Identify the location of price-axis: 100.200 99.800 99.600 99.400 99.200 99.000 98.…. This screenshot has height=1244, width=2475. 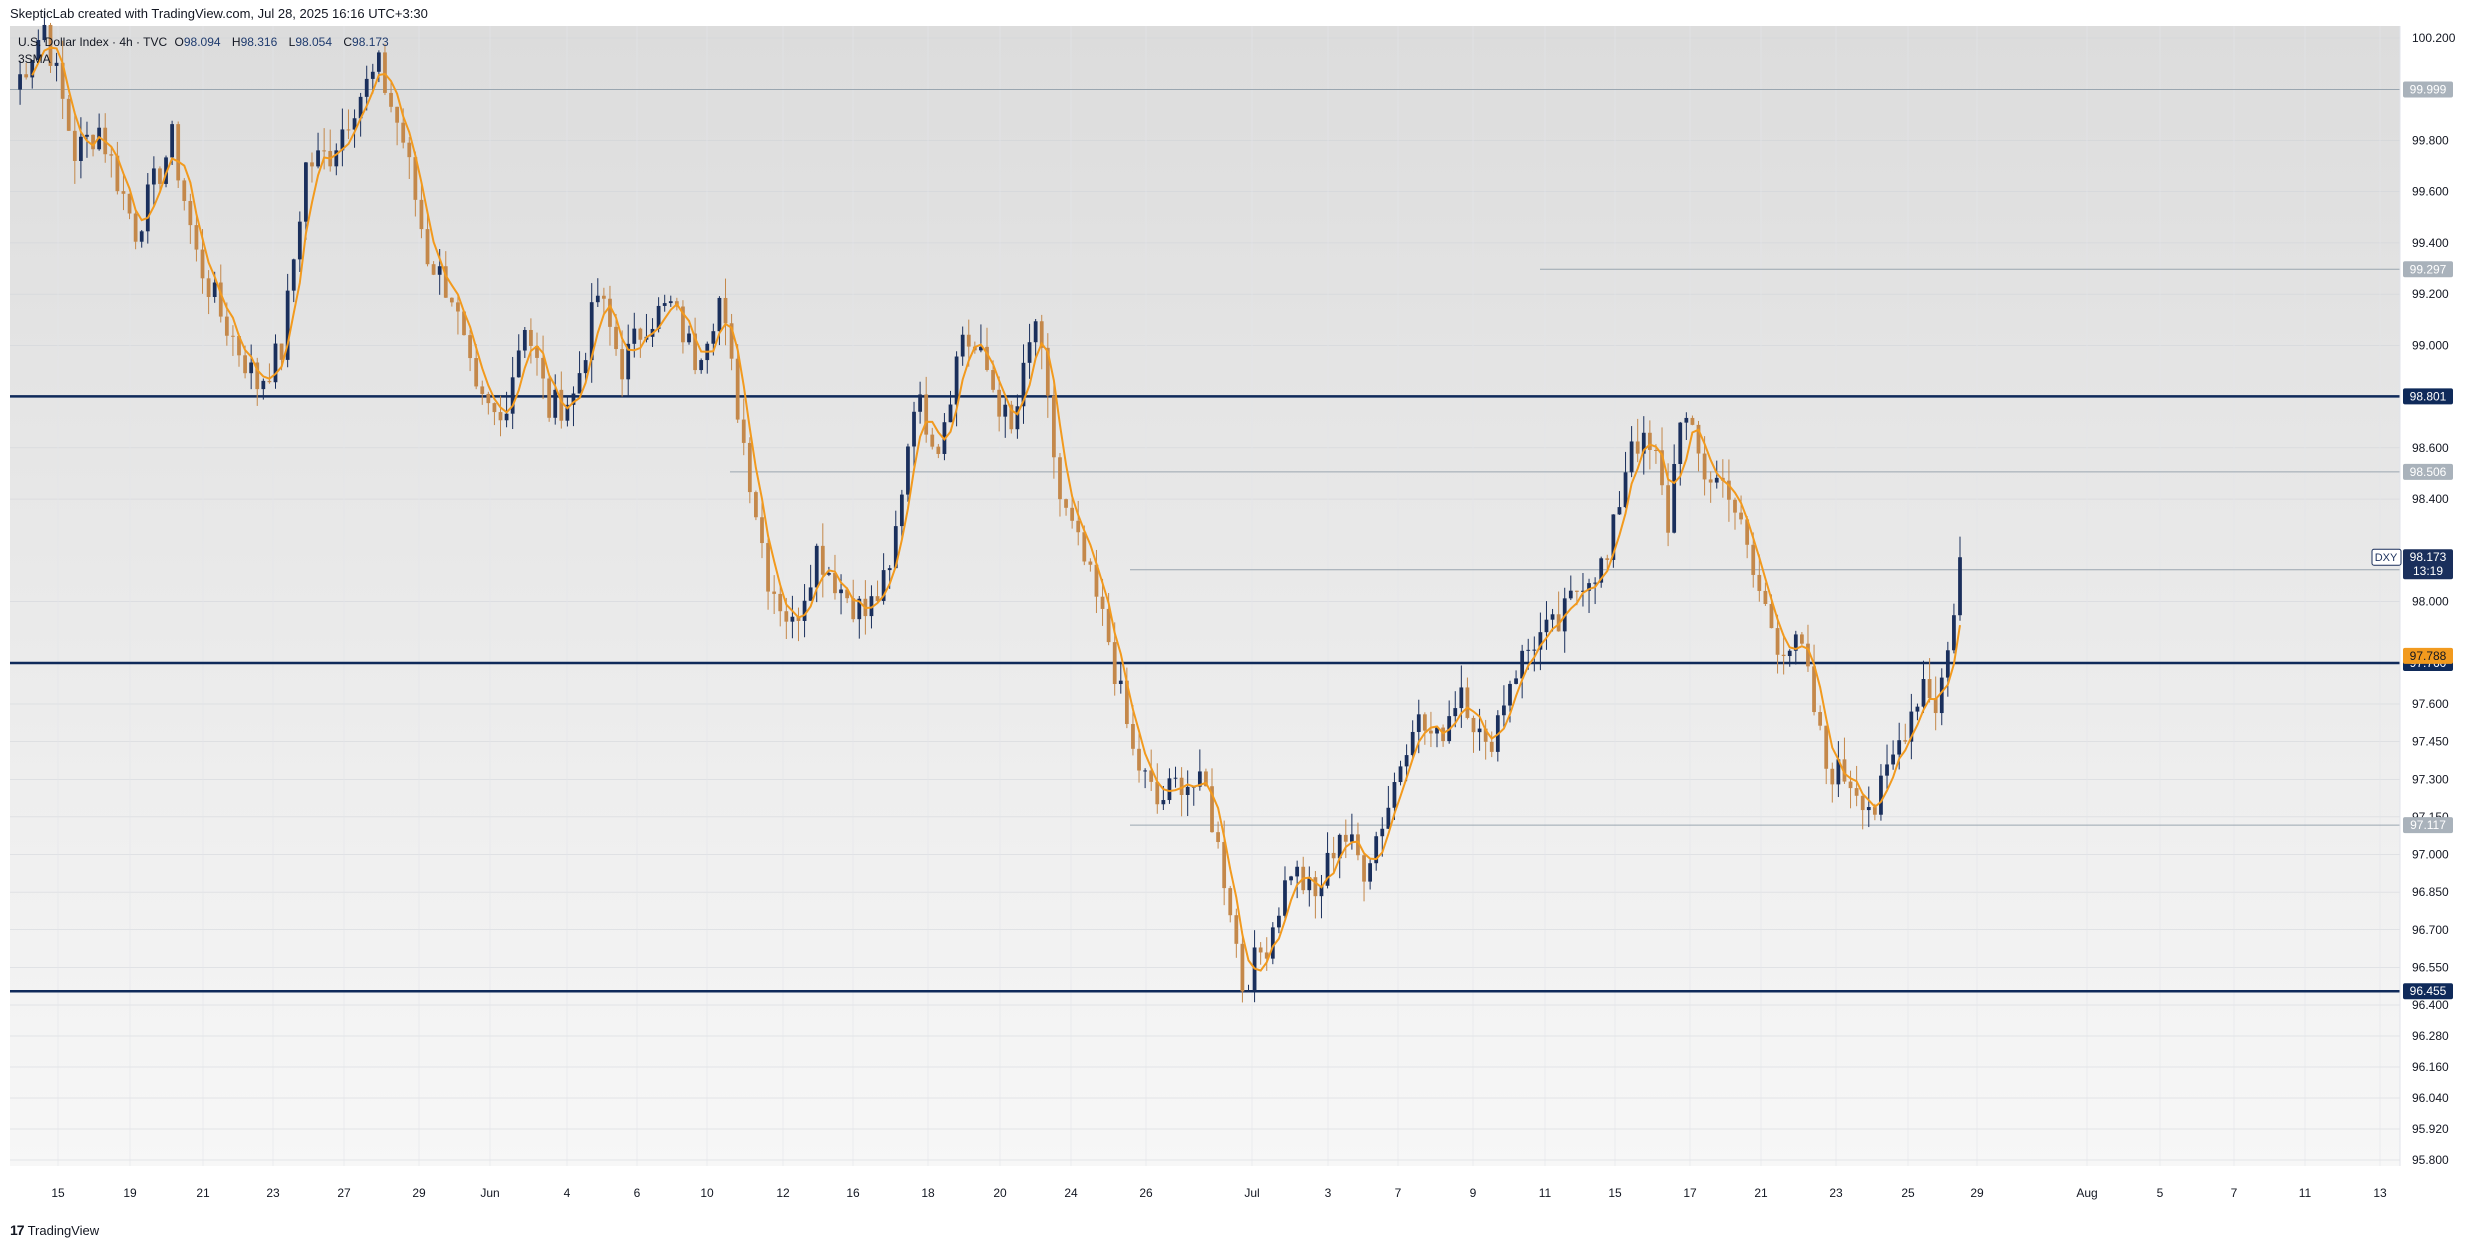
(2434, 599).